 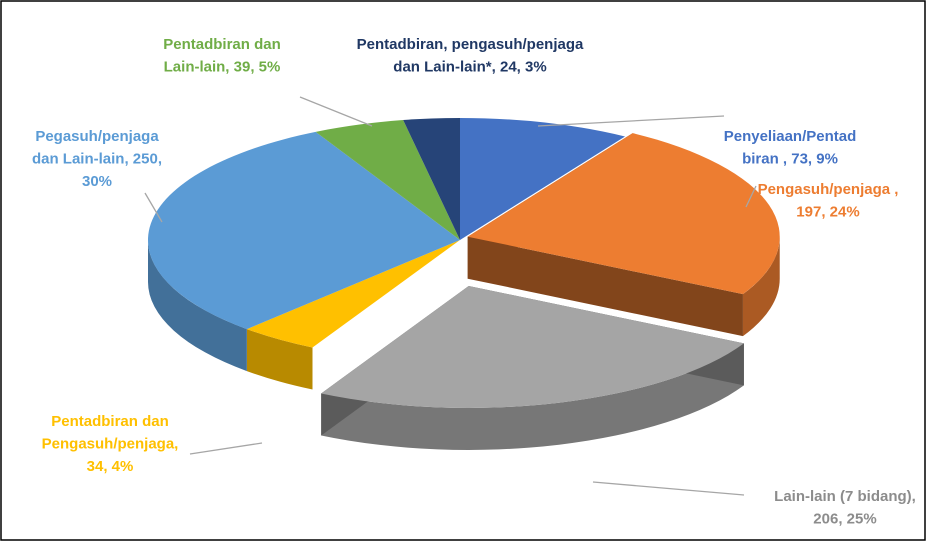 I want to click on data-label-line: Penyeliaan/Pentad, so click(x=790, y=136).